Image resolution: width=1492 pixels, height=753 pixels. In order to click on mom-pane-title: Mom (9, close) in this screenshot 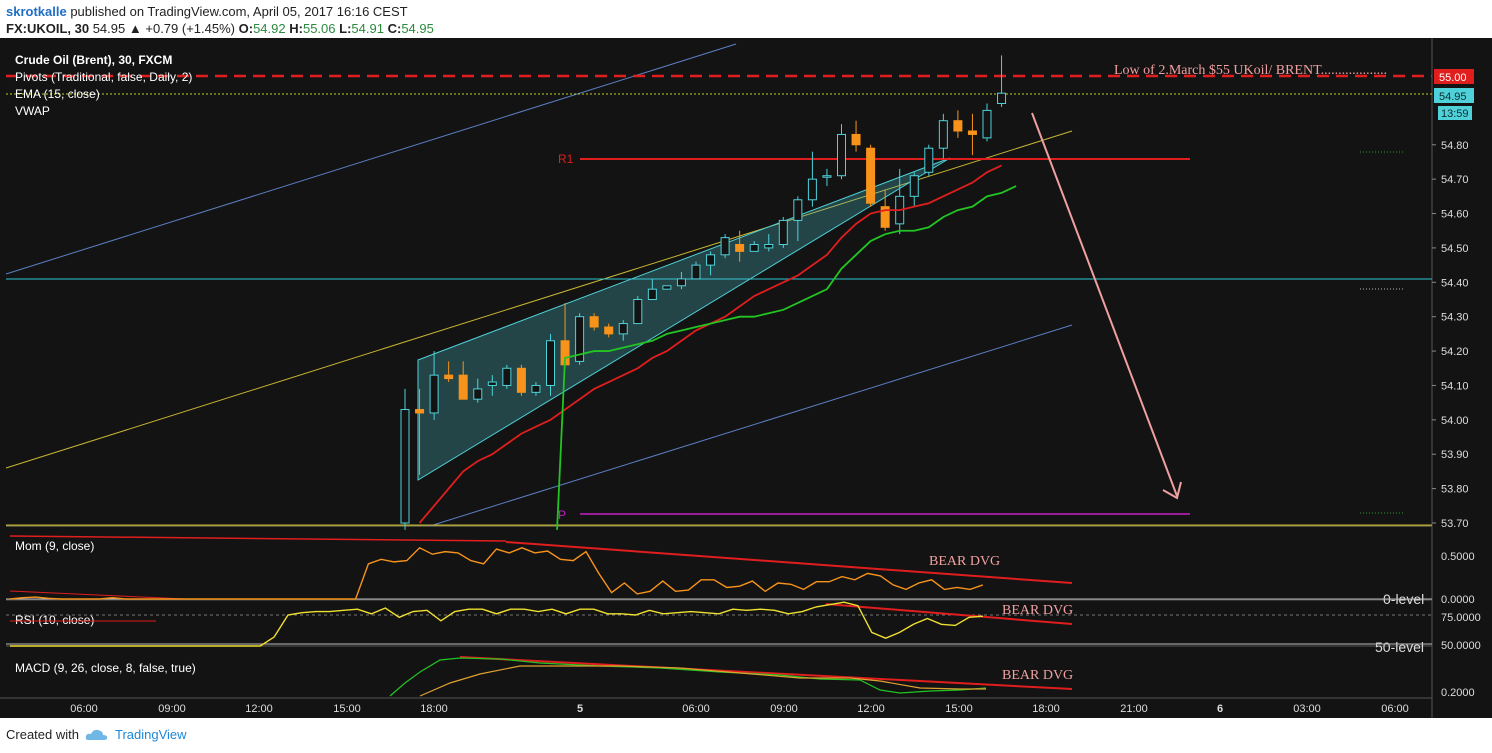, I will do `click(54, 546)`.